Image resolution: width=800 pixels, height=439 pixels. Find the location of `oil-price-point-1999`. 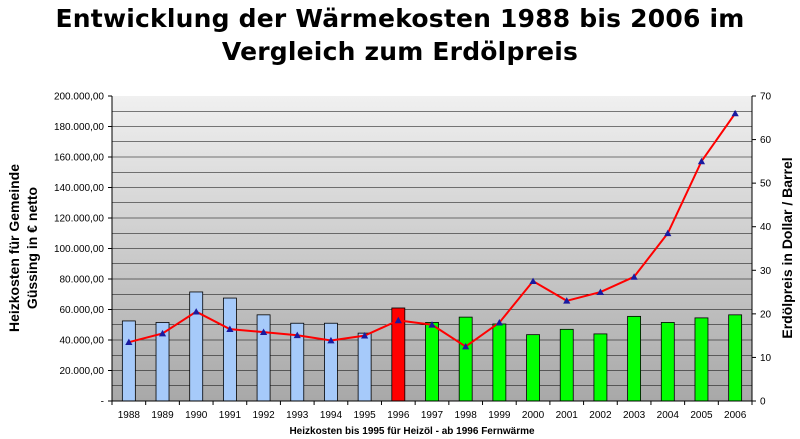

oil-price-point-1999 is located at coordinates (499, 322).